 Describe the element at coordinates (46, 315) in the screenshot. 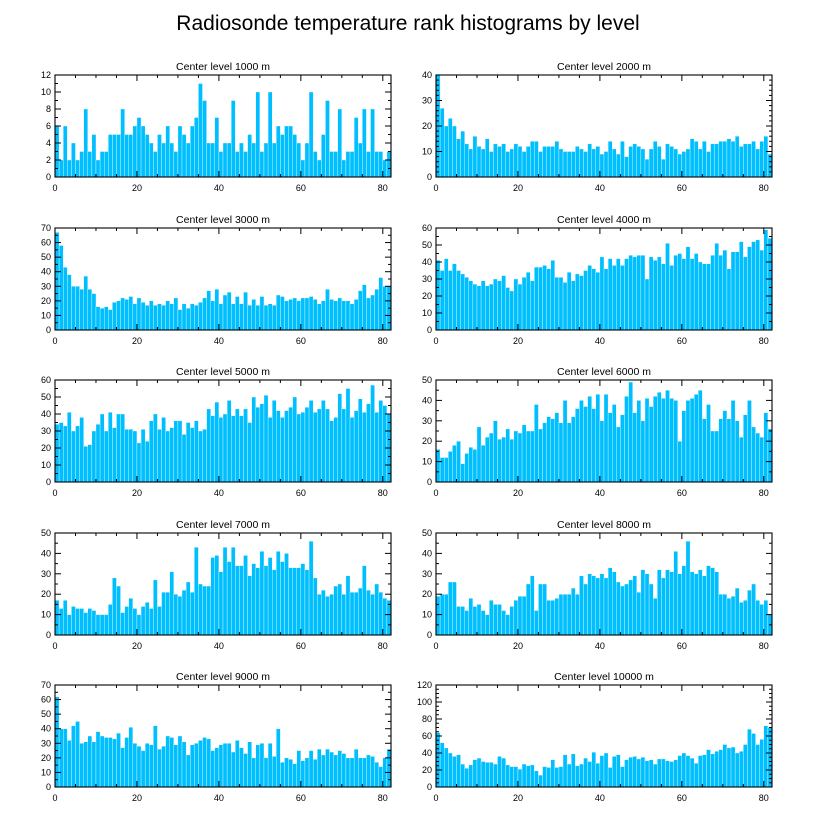

I see `y-tick-label: 10` at that location.